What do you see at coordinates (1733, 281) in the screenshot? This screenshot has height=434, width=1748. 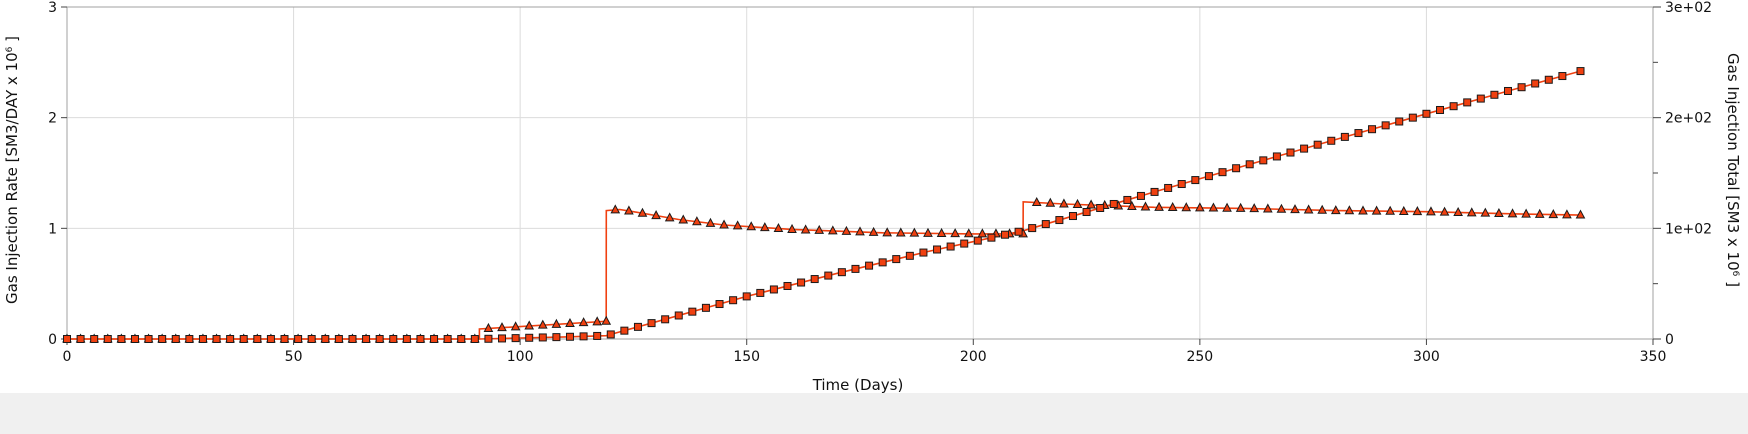 I see `y-right-title-tail: ]` at bounding box center [1733, 281].